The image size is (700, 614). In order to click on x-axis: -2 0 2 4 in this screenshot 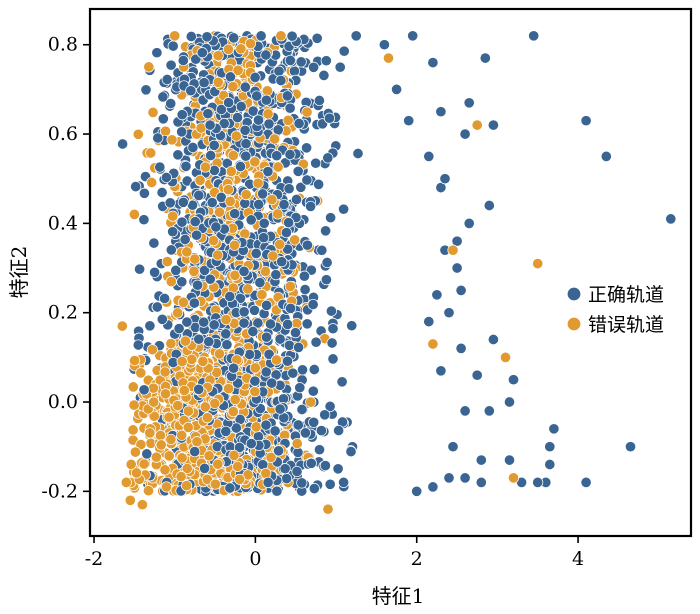, I will do `click(334, 553)`.